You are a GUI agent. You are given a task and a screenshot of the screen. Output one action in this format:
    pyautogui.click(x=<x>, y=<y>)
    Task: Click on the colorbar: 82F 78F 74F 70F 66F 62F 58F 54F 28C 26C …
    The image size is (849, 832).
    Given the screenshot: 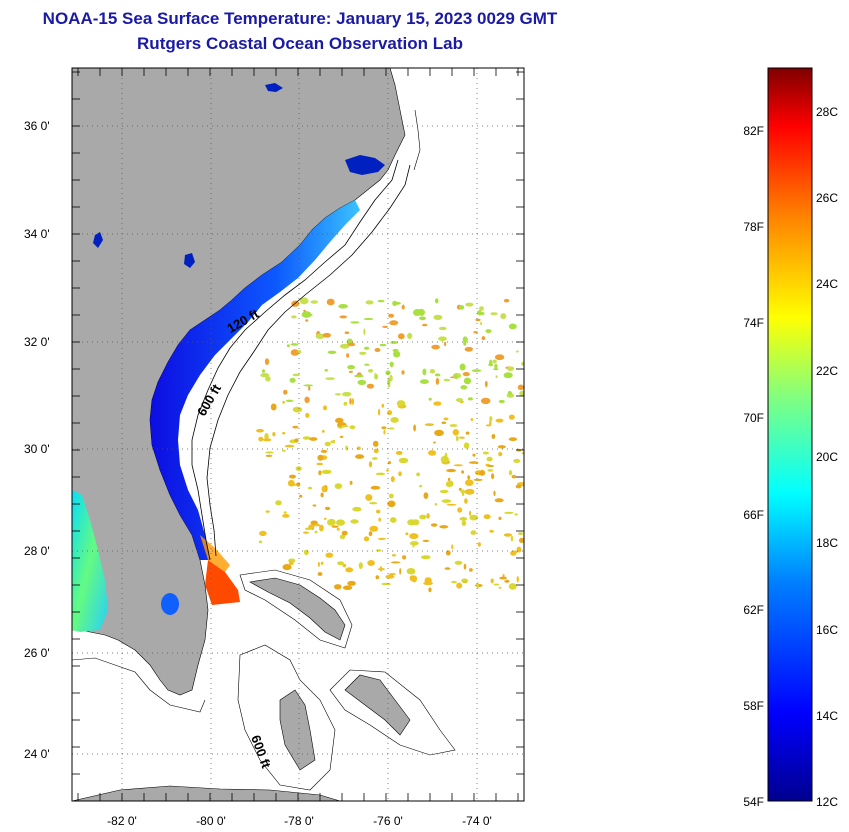 What is the action you would take?
    pyautogui.click(x=790, y=438)
    